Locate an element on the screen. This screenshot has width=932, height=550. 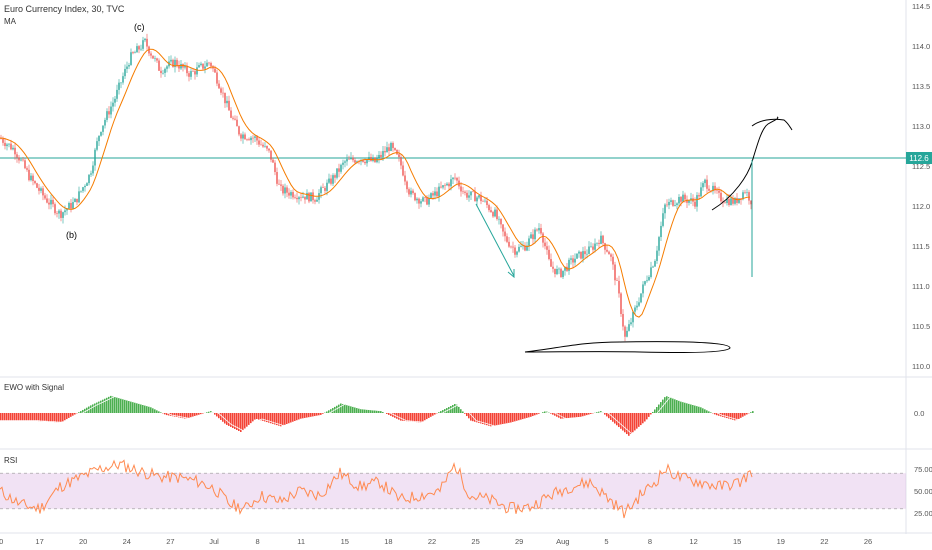
time-tick-label: 26 is located at coordinates (868, 541).